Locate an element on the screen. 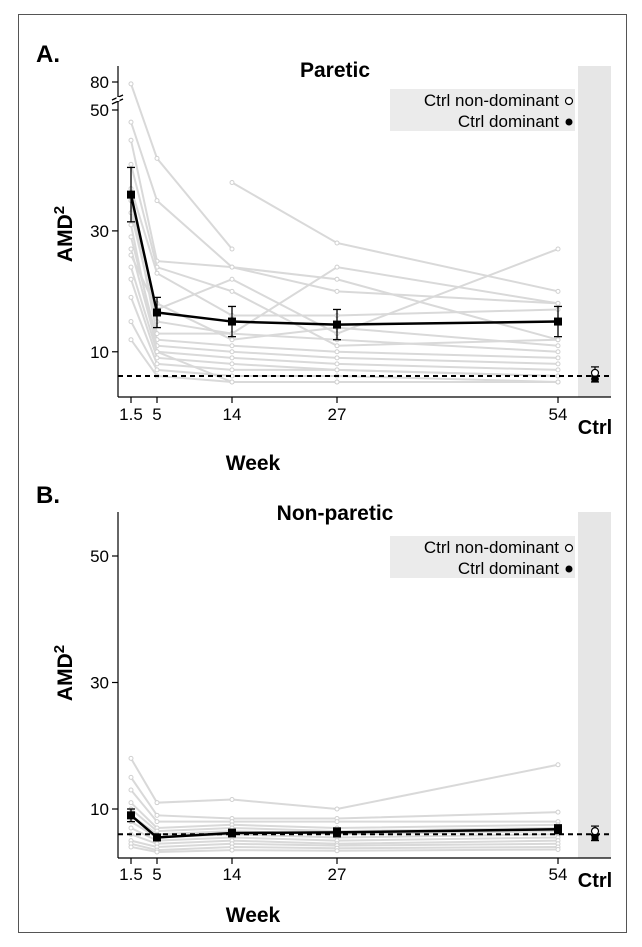 The width and height of the screenshot is (642, 947). y-axis-label-text: AMD is located at coordinates (65, 238).